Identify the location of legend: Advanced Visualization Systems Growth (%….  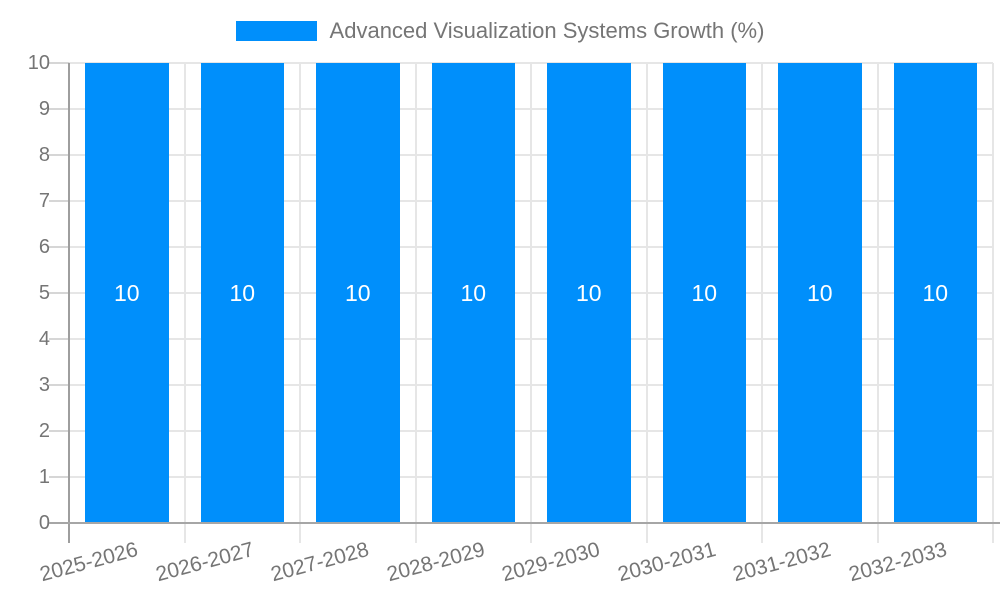
(500, 31).